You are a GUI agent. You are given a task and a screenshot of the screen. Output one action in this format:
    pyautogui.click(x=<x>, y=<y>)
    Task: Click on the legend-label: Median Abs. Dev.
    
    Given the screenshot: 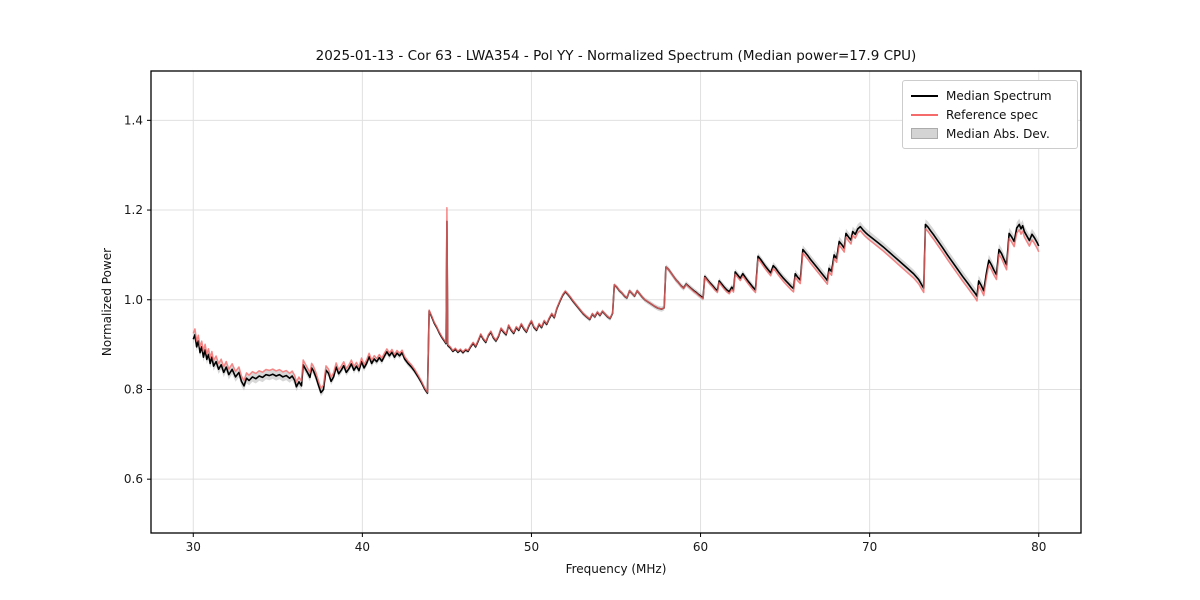 What is the action you would take?
    pyautogui.click(x=998, y=133)
    